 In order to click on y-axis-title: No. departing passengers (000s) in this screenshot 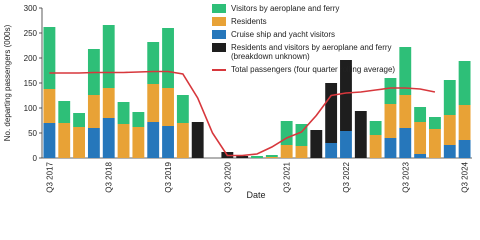, I will do `click(7, 82)`.